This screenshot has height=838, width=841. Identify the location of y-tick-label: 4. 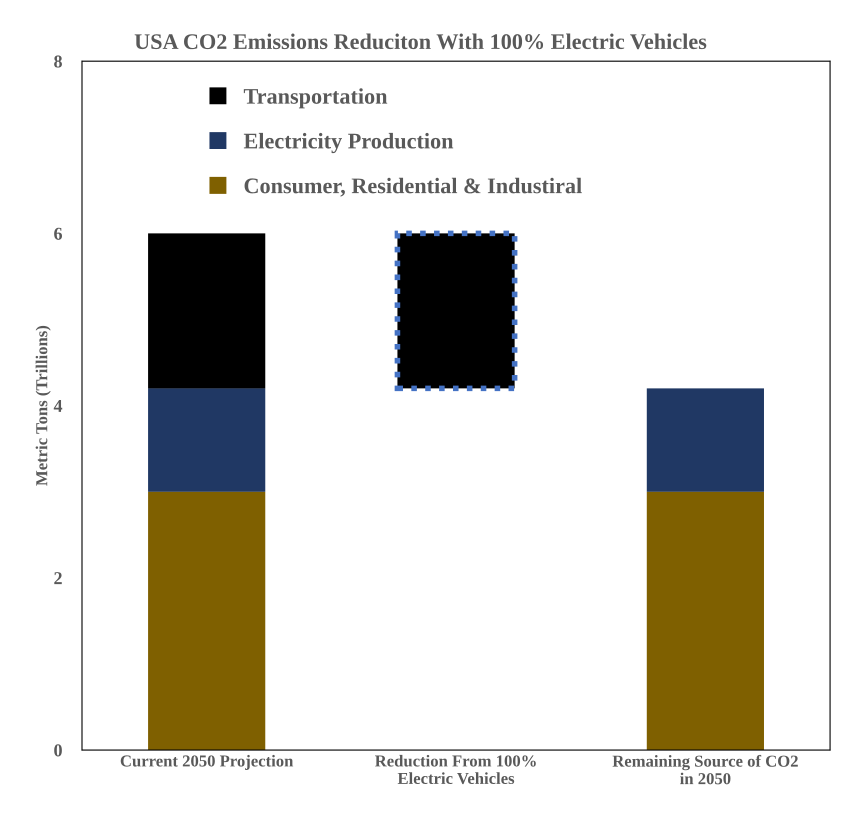
(58, 406).